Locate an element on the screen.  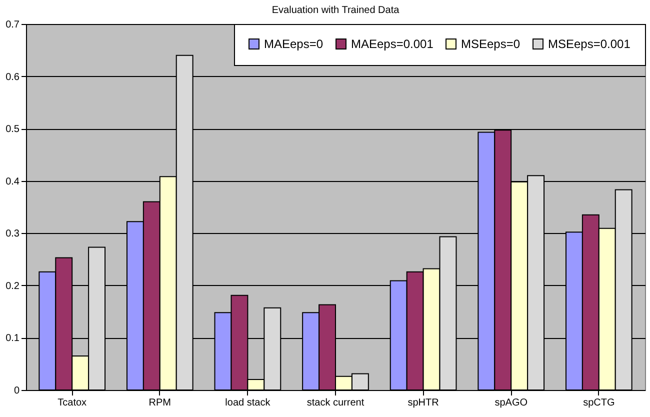
y-tick-label: 0.5 is located at coordinates (13, 130).